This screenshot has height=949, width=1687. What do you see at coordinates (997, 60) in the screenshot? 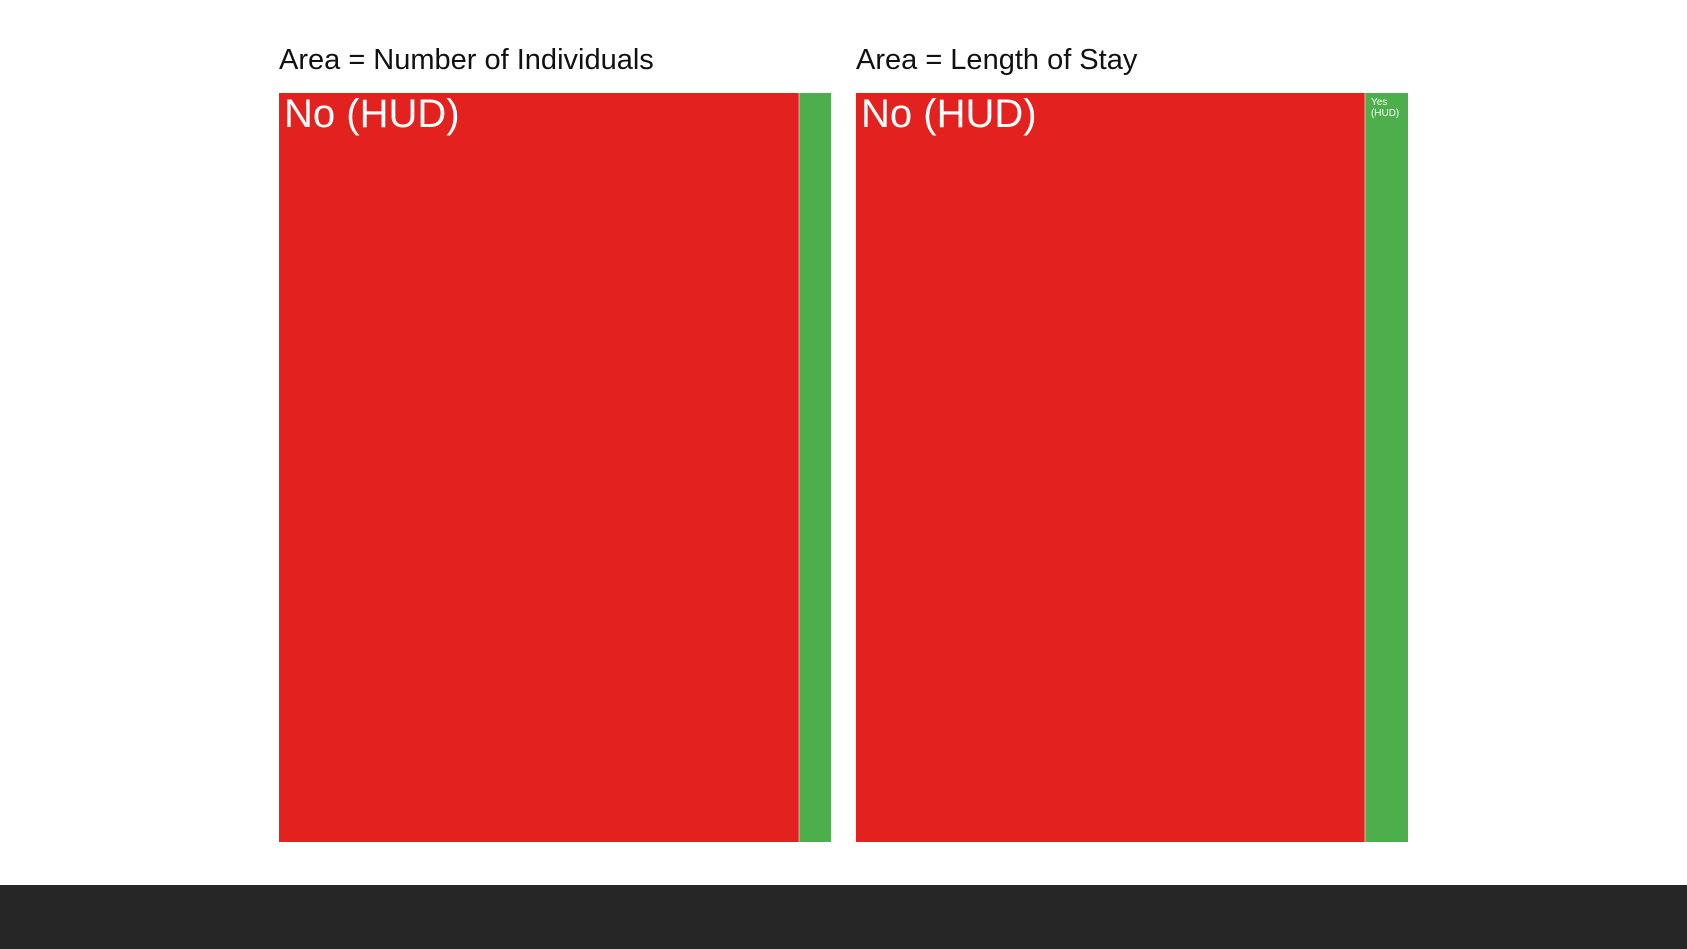
I see `chart-title-length-of-stay: Area = Length of Stay` at bounding box center [997, 60].